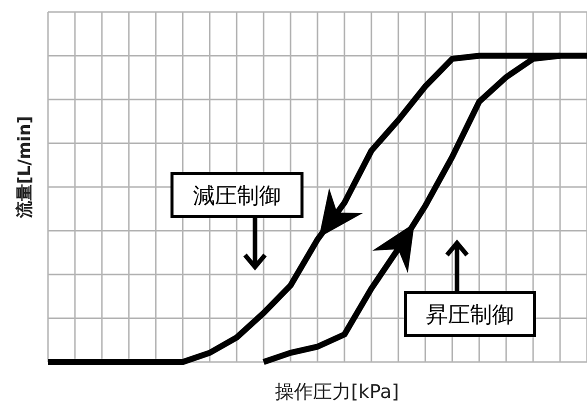 The width and height of the screenshot is (587, 408). What do you see at coordinates (337, 392) in the screenshot?
I see `x-axis-title: 操作圧力[kPa]` at bounding box center [337, 392].